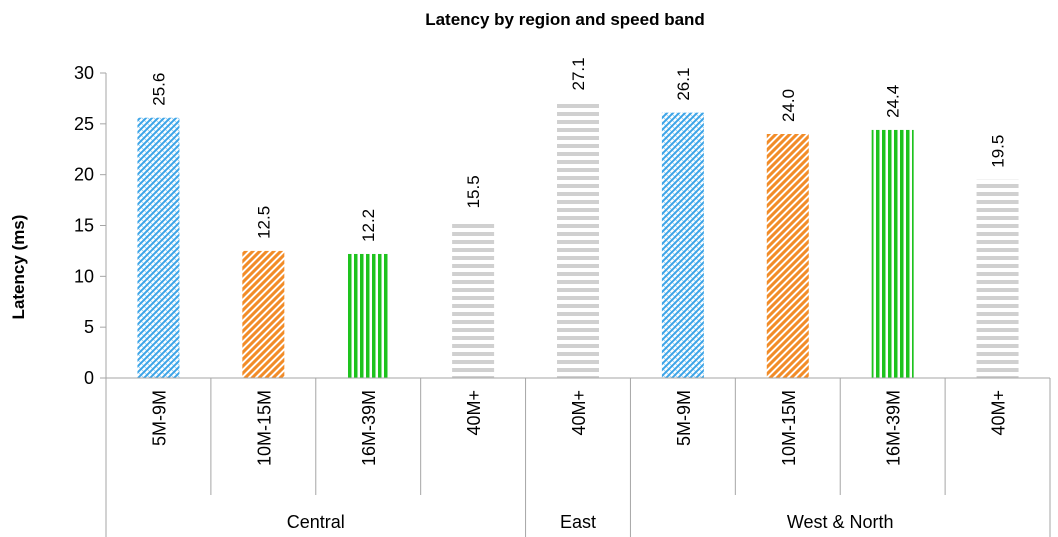  I want to click on bar-west-north-40m-plus, so click(997, 278).